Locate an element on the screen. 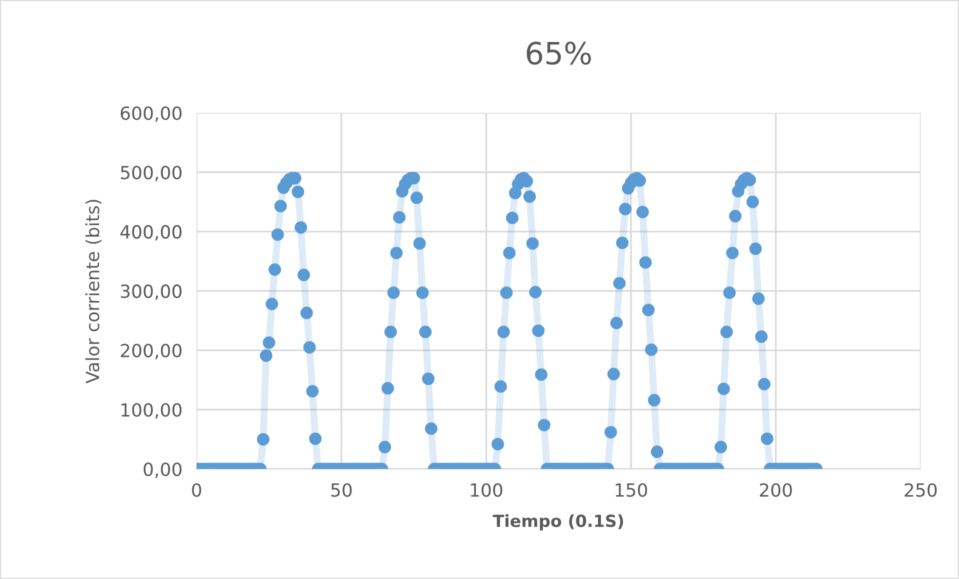  x-tick-label: 100 is located at coordinates (486, 490).